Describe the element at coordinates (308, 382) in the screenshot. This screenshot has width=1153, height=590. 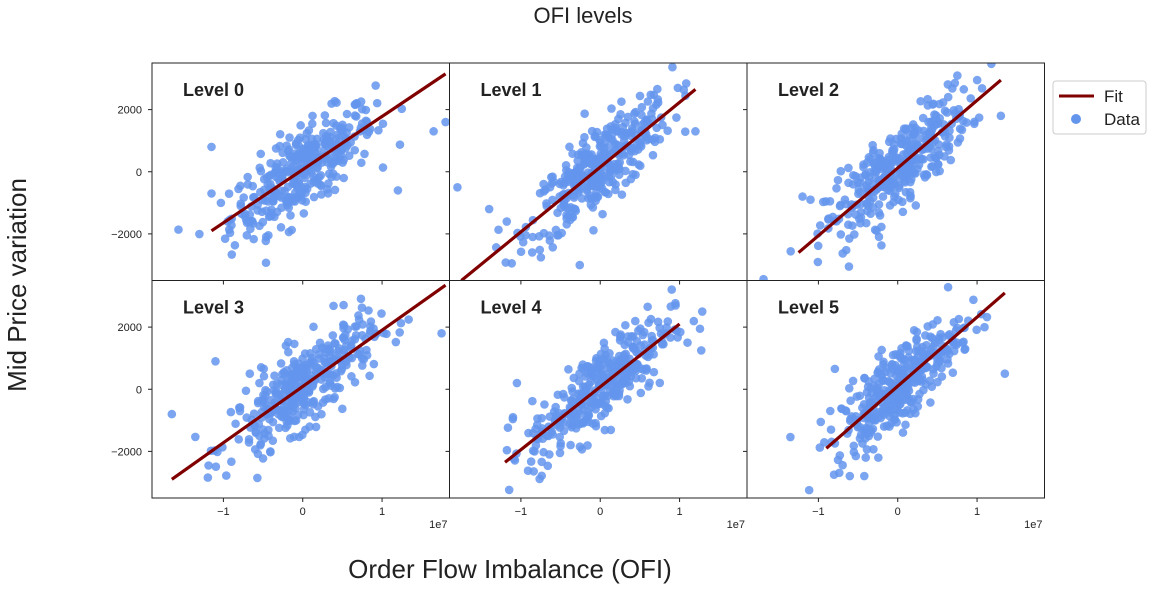
I see `fit-line` at that location.